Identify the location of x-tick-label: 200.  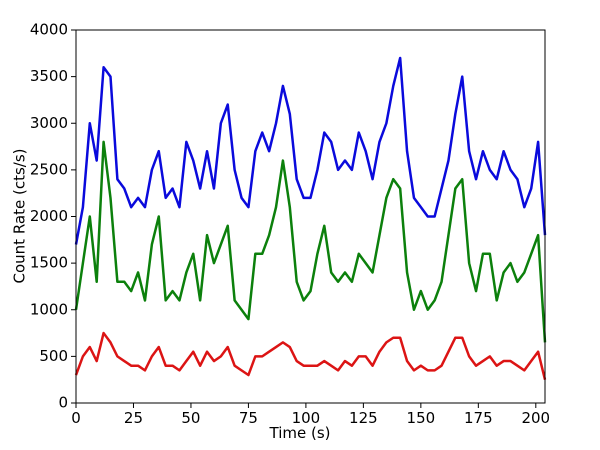
(535, 418).